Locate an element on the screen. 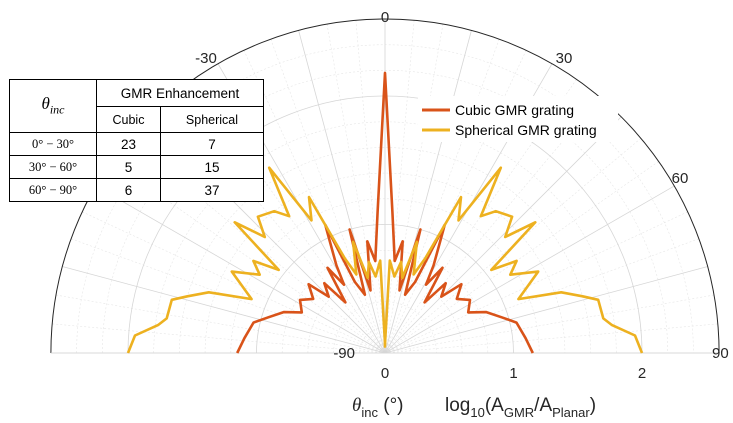 This screenshot has height=423, width=733. group-header: GMR Enhancement is located at coordinates (180, 93).